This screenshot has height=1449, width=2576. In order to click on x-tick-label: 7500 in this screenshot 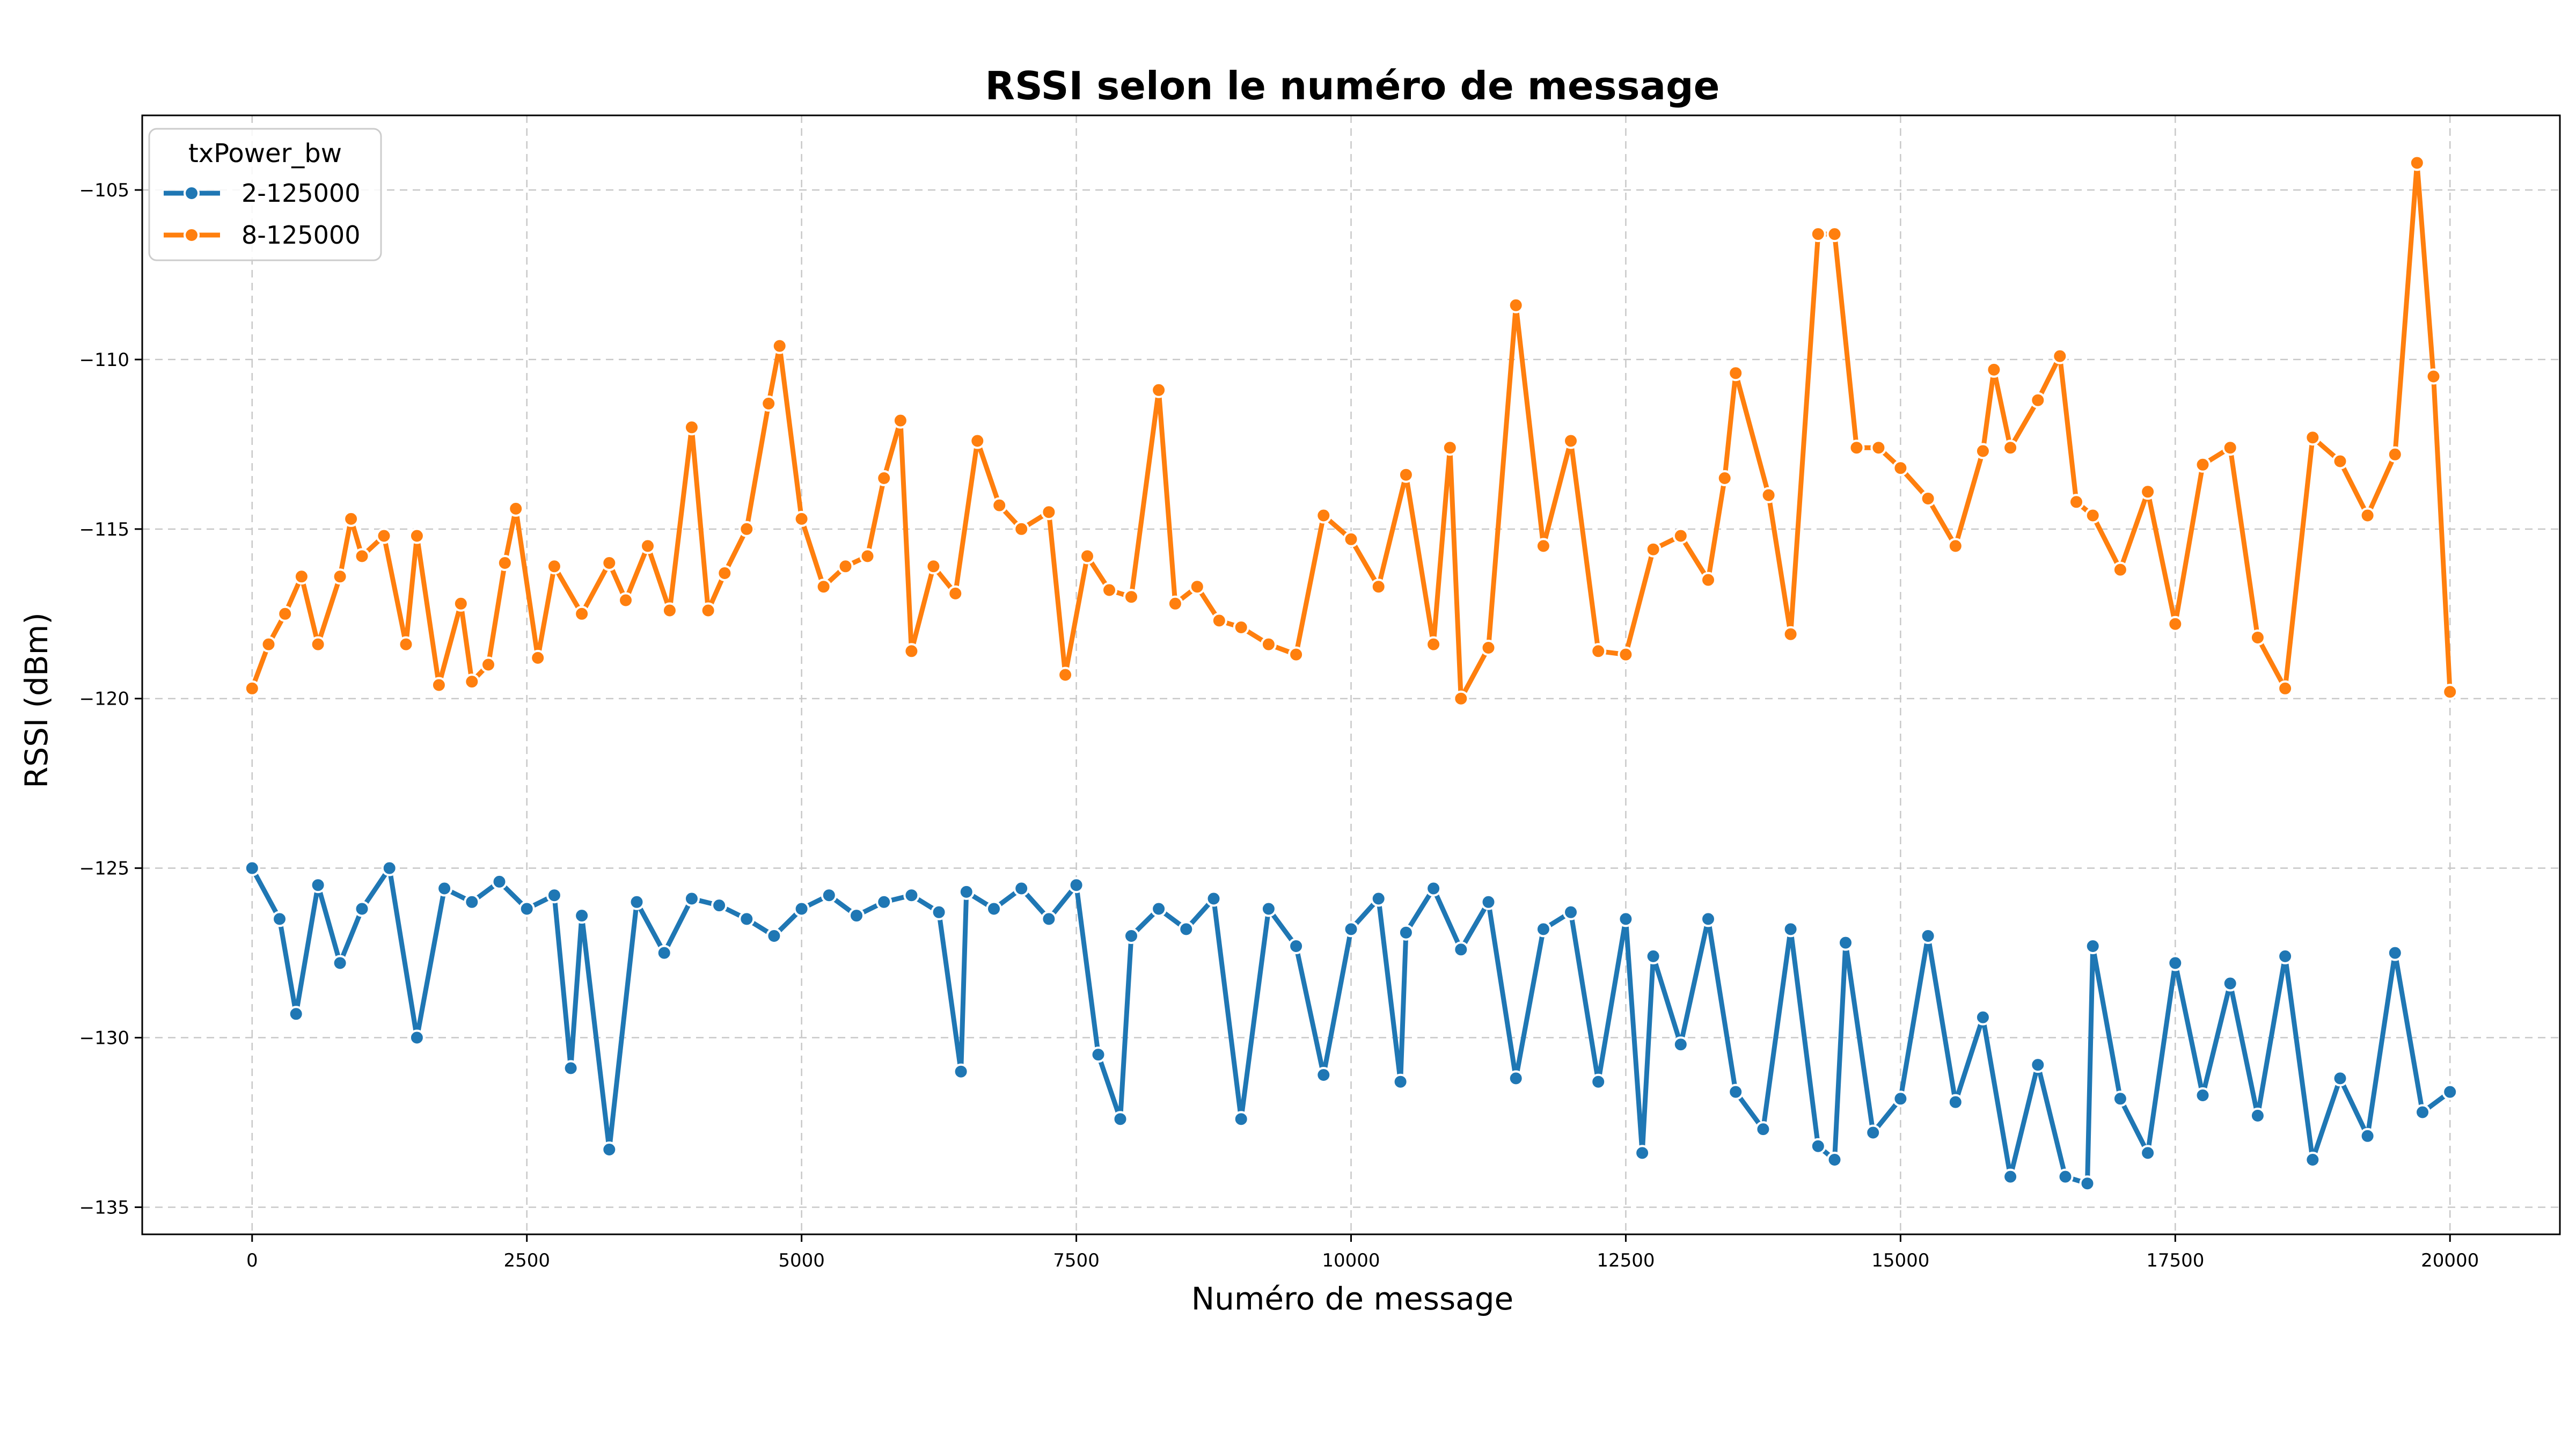, I will do `click(1076, 1260)`.